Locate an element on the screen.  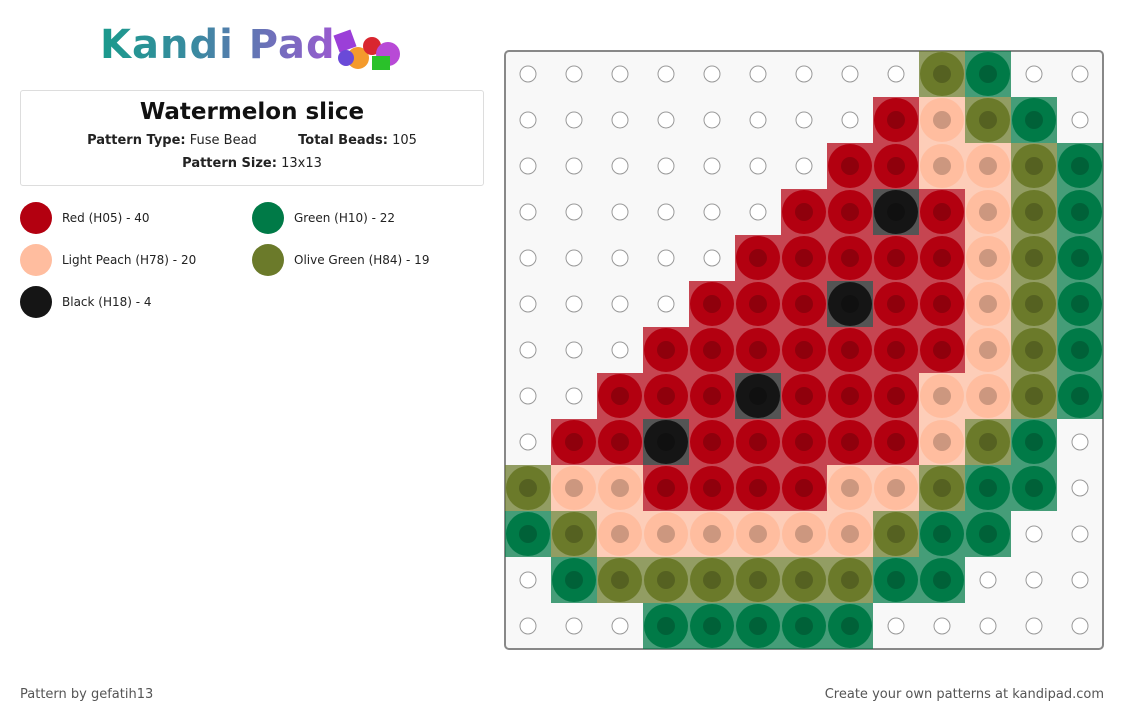
pattern-title: Watermelon slice is located at coordinates (252, 112).